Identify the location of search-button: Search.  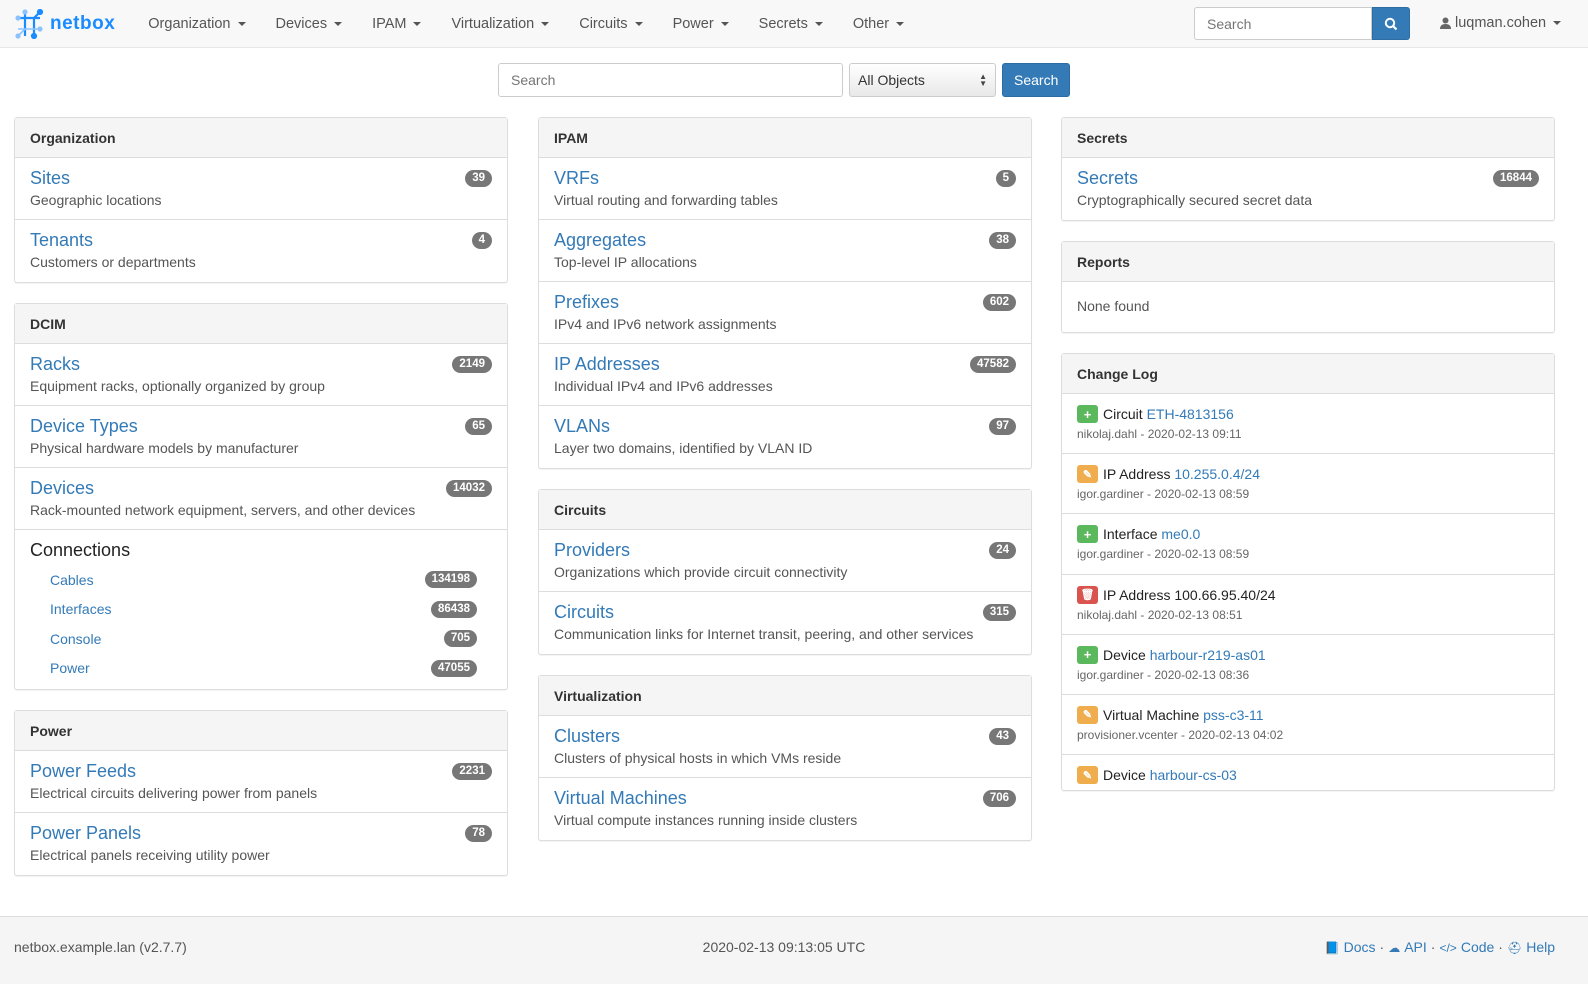
(1036, 80).